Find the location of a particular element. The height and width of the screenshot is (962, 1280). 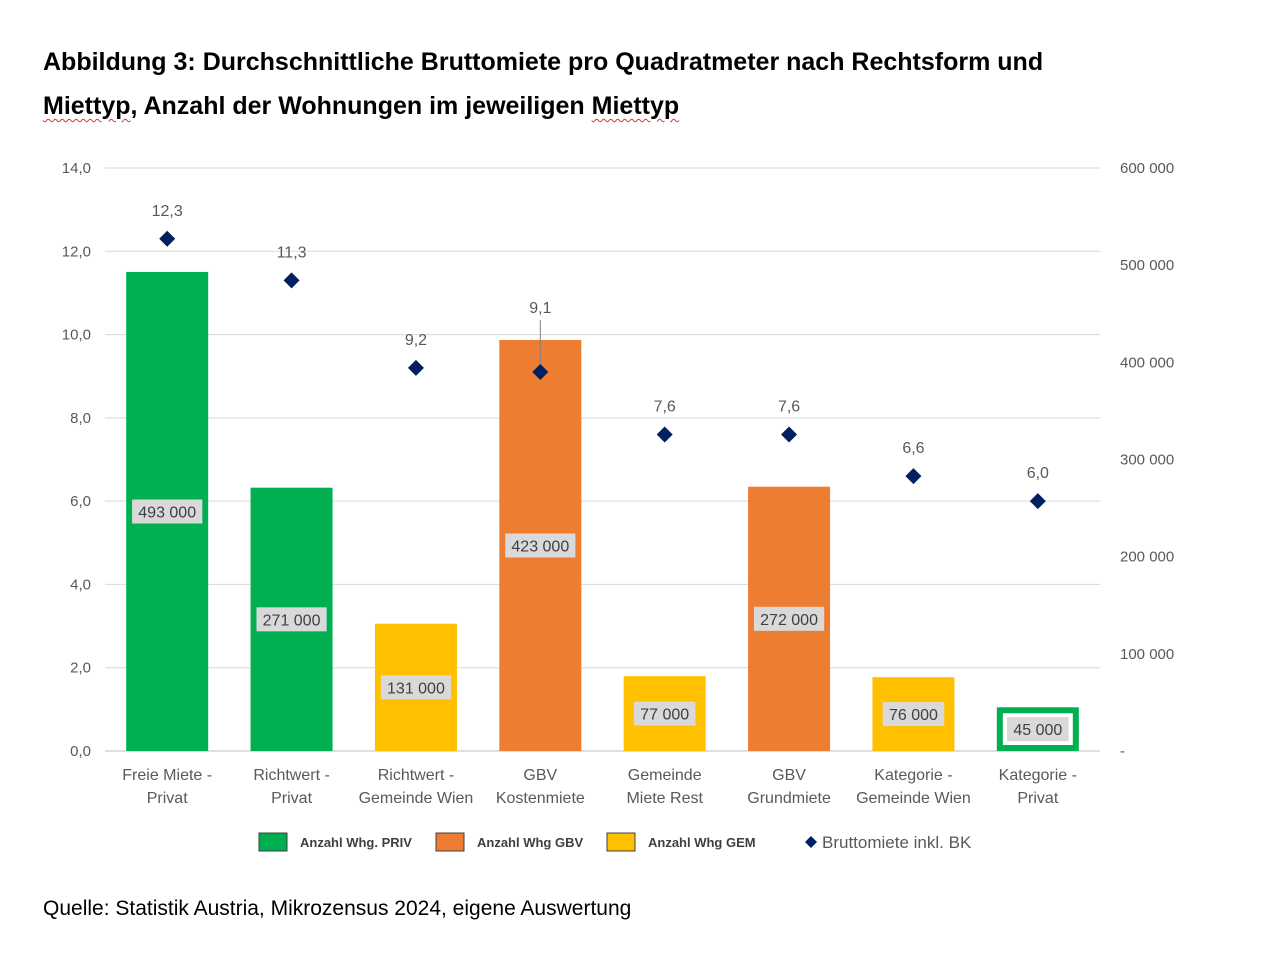

bar-data-label: 423 000 is located at coordinates (540, 546).